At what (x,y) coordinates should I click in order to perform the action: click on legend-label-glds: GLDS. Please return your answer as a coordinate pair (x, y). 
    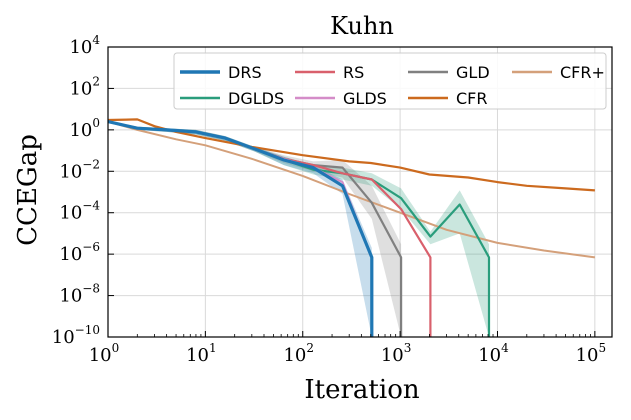
    Looking at the image, I should click on (365, 98).